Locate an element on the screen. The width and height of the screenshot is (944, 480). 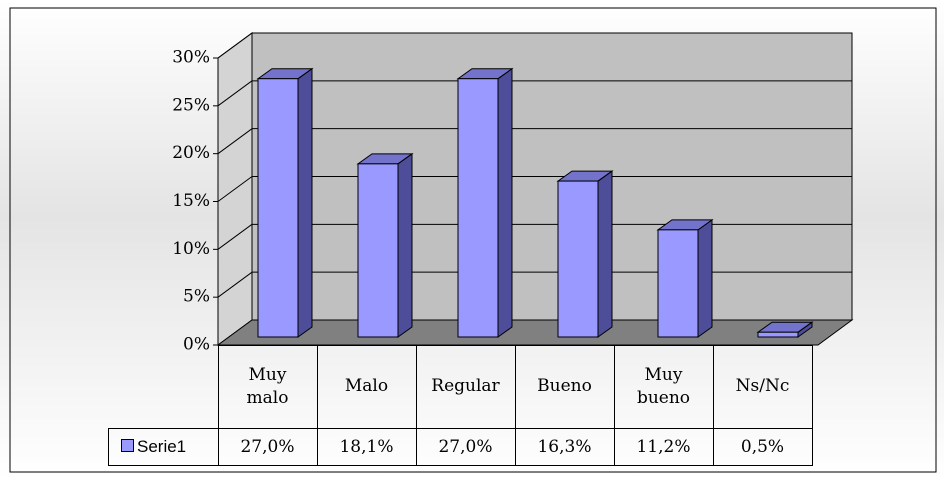
y-tick-label: 10% is located at coordinates (191, 249).